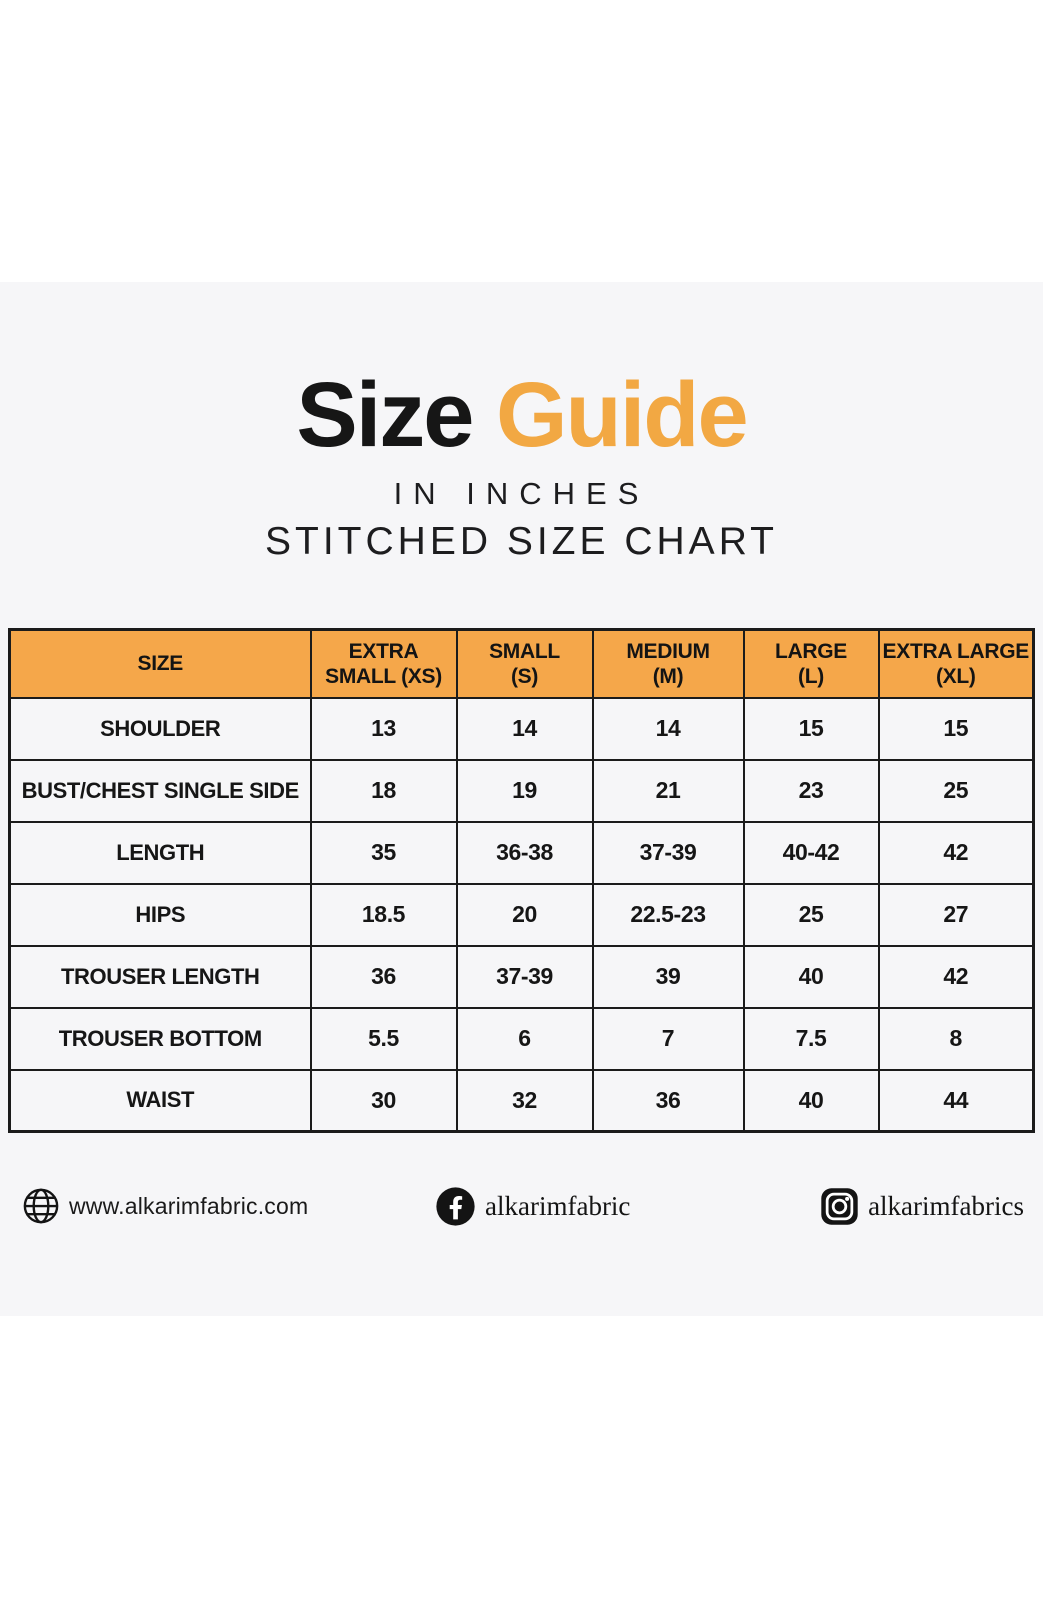  I want to click on header-text: SMALL (XS), so click(383, 676).